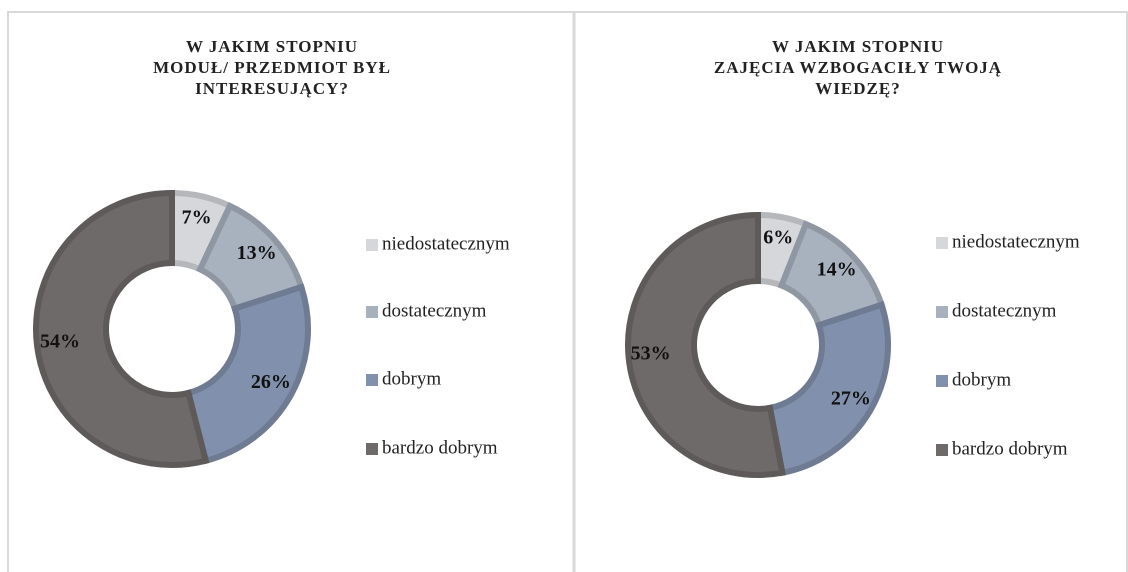  What do you see at coordinates (858, 67) in the screenshot?
I see `chart-title: ZAJĘCIA WZBOGACIŁY TWOJĄ` at bounding box center [858, 67].